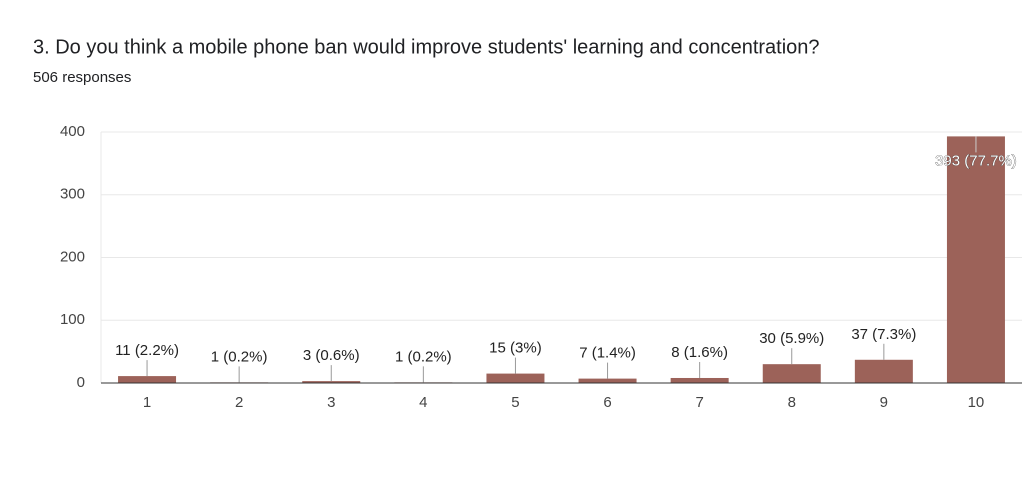 The width and height of the screenshot is (1023, 492). I want to click on x-tick-label: 4, so click(423, 402).